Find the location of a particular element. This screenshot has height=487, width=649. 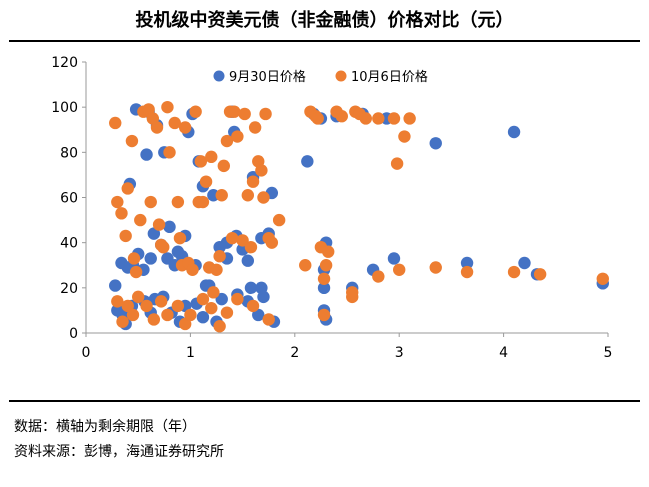

x-tick-label: 2 is located at coordinates (294, 353).